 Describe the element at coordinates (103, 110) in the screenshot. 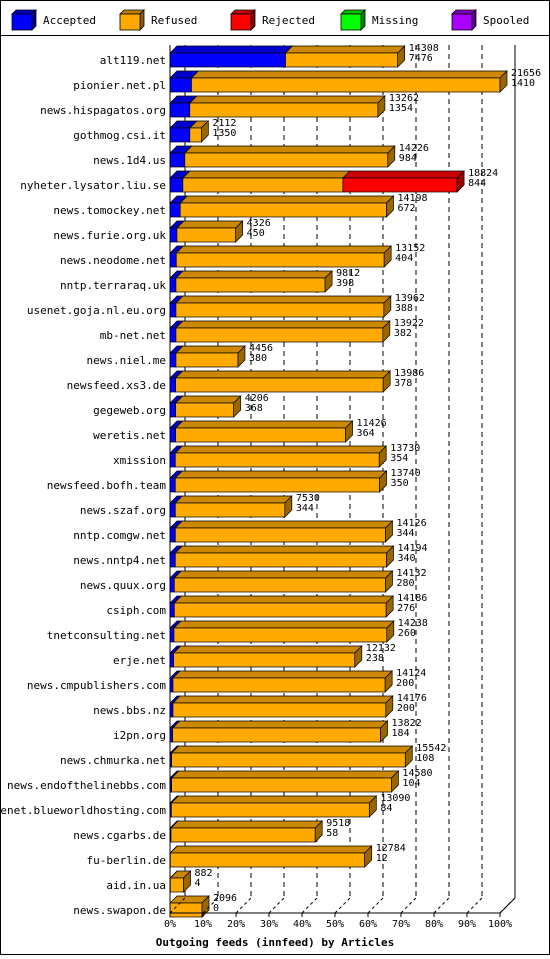

I see `host-label: news.hispagatos.org` at that location.